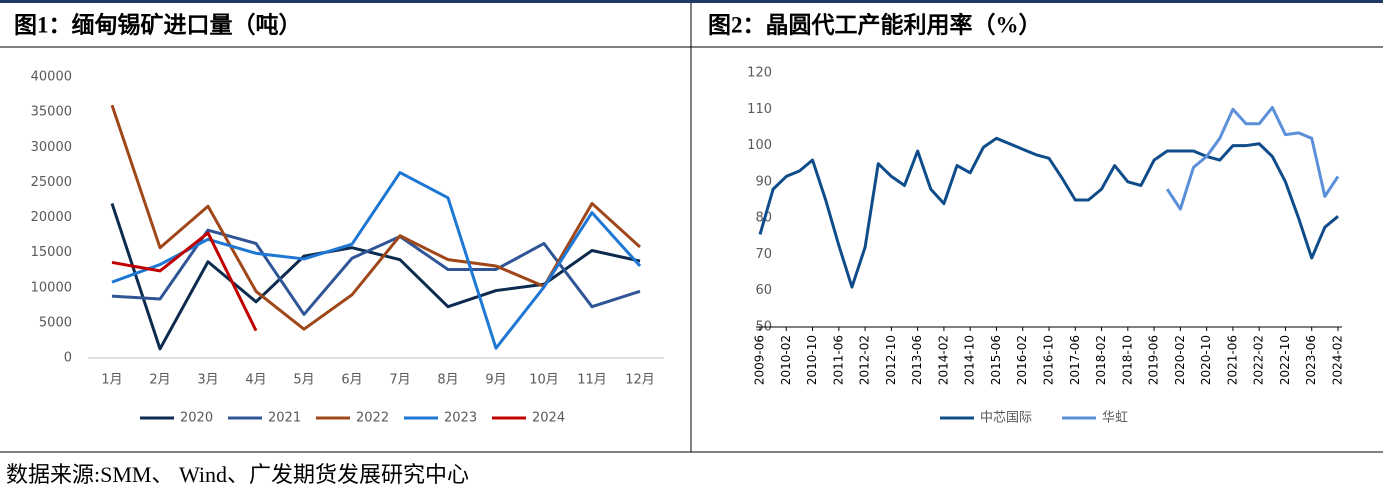  Describe the element at coordinates (548, 418) in the screenshot. I see `legend-label: 2024` at that location.